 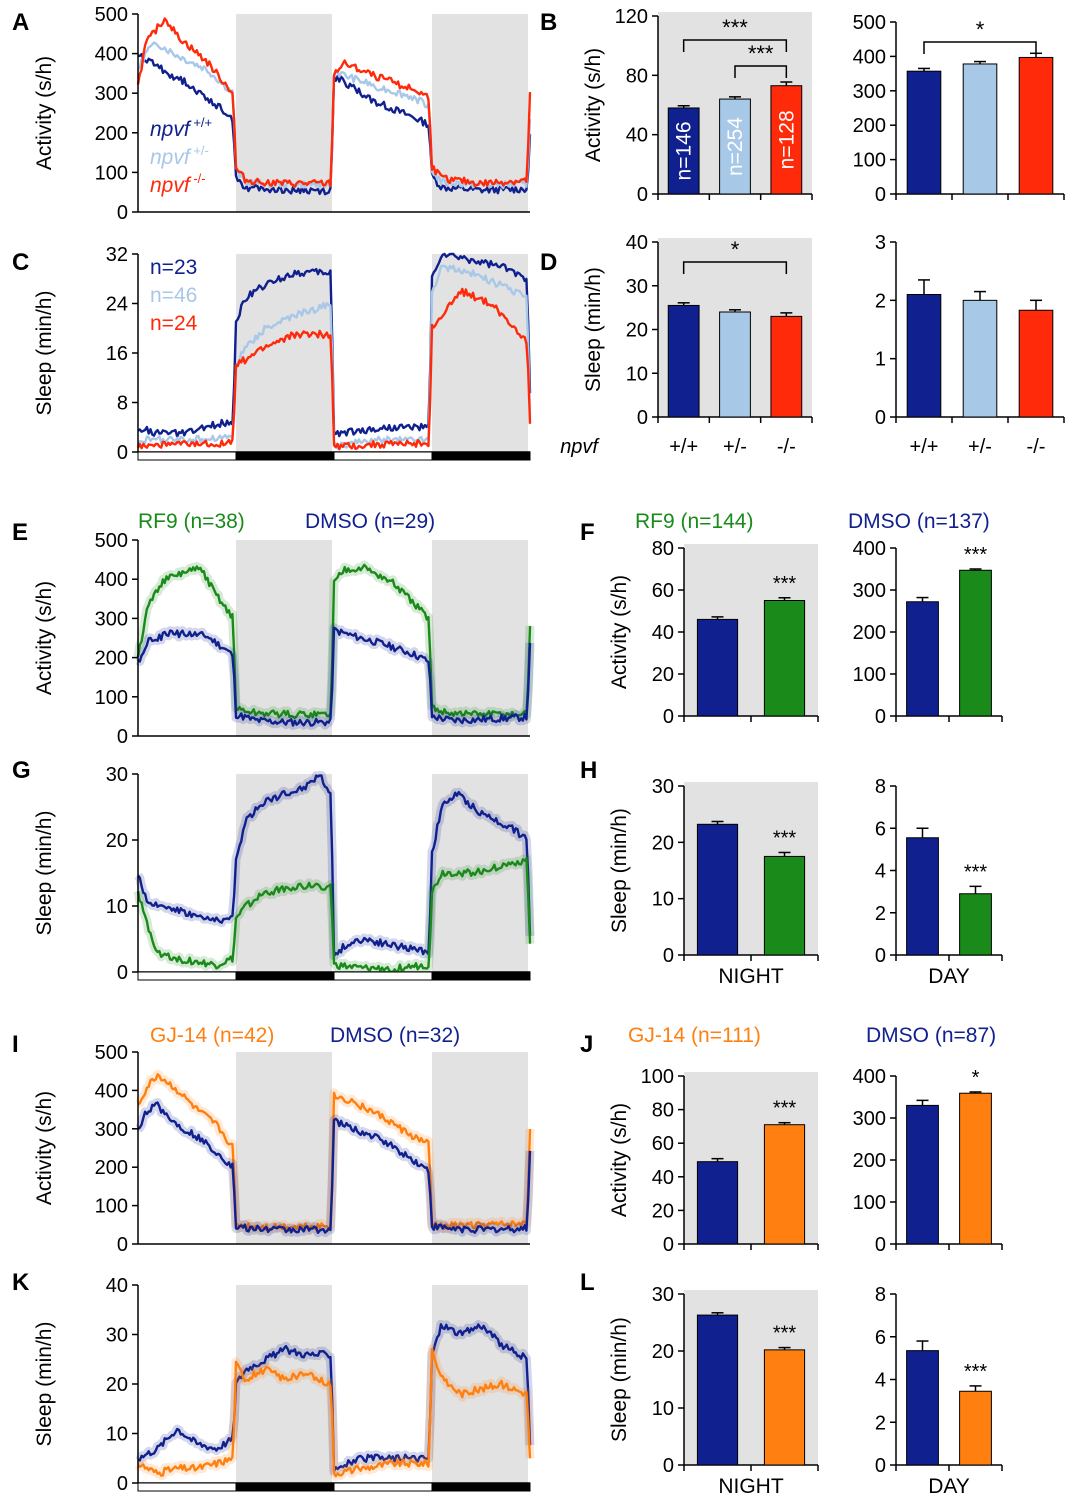 What do you see at coordinates (111, 1130) in the screenshot?
I see `I-y-tick-label: 300` at bounding box center [111, 1130].